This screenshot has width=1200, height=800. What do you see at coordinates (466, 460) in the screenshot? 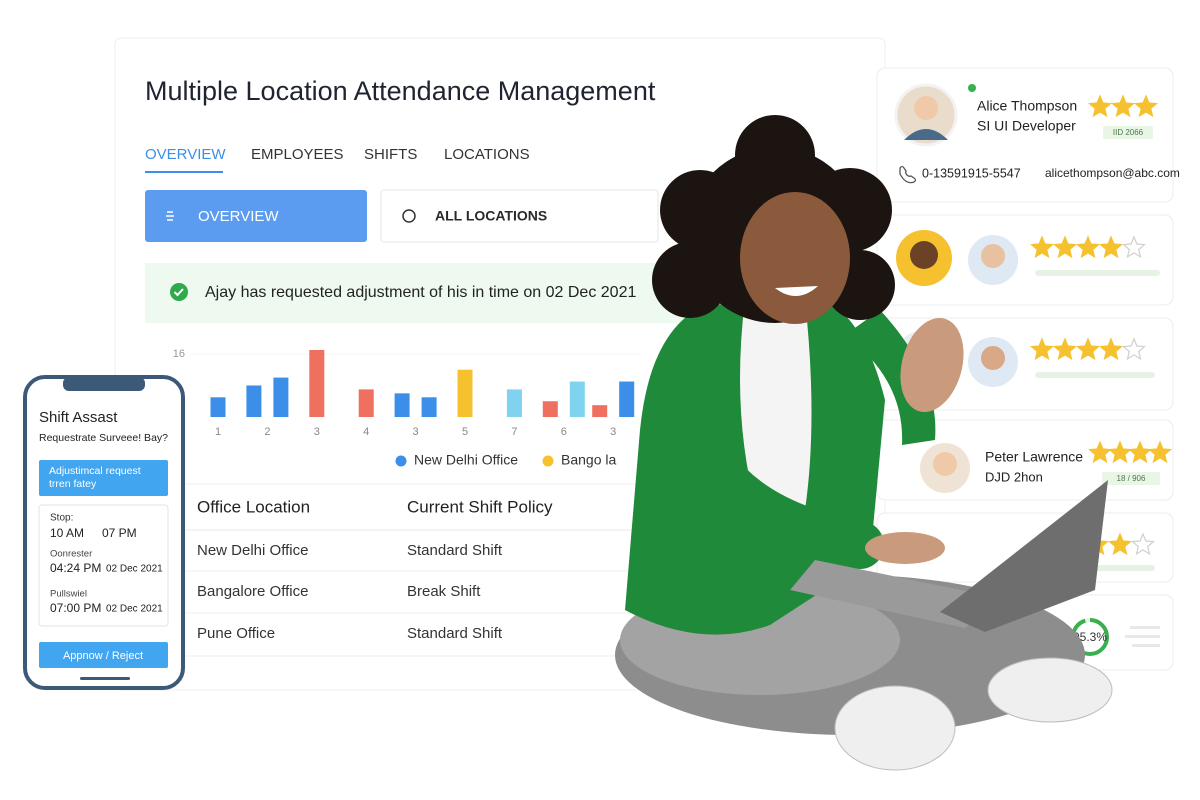
I see `legend-label: New Delhi Office` at bounding box center [466, 460].